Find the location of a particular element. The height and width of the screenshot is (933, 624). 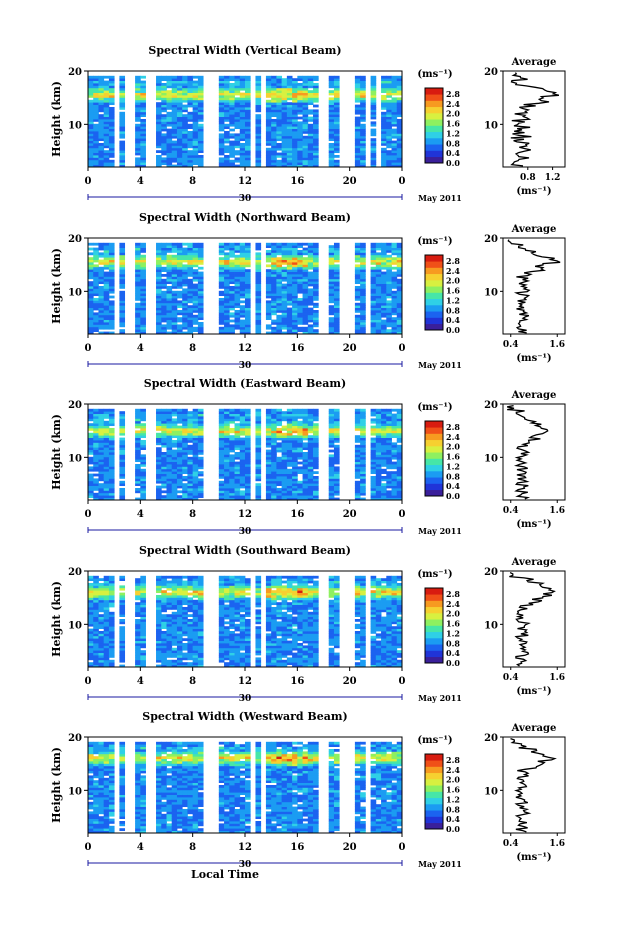

y-axis-label: Height (km) is located at coordinates (56, 286).